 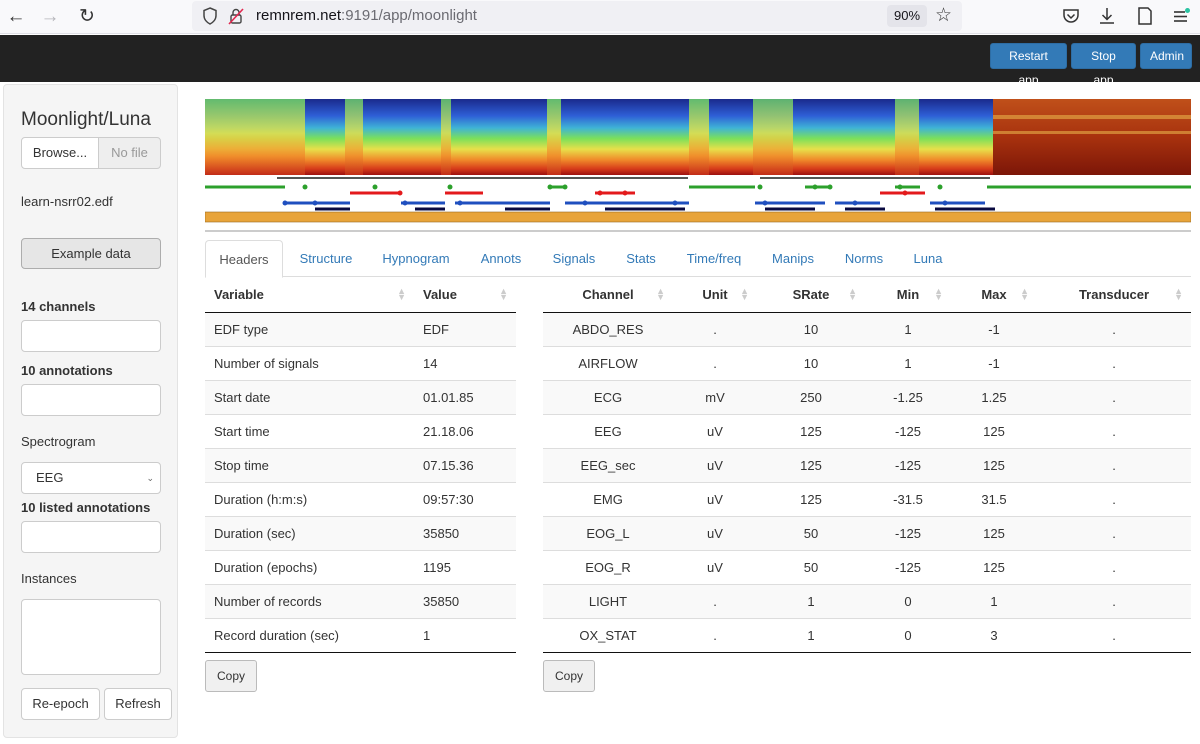 I want to click on min-cell: -1.25, so click(x=908, y=396).